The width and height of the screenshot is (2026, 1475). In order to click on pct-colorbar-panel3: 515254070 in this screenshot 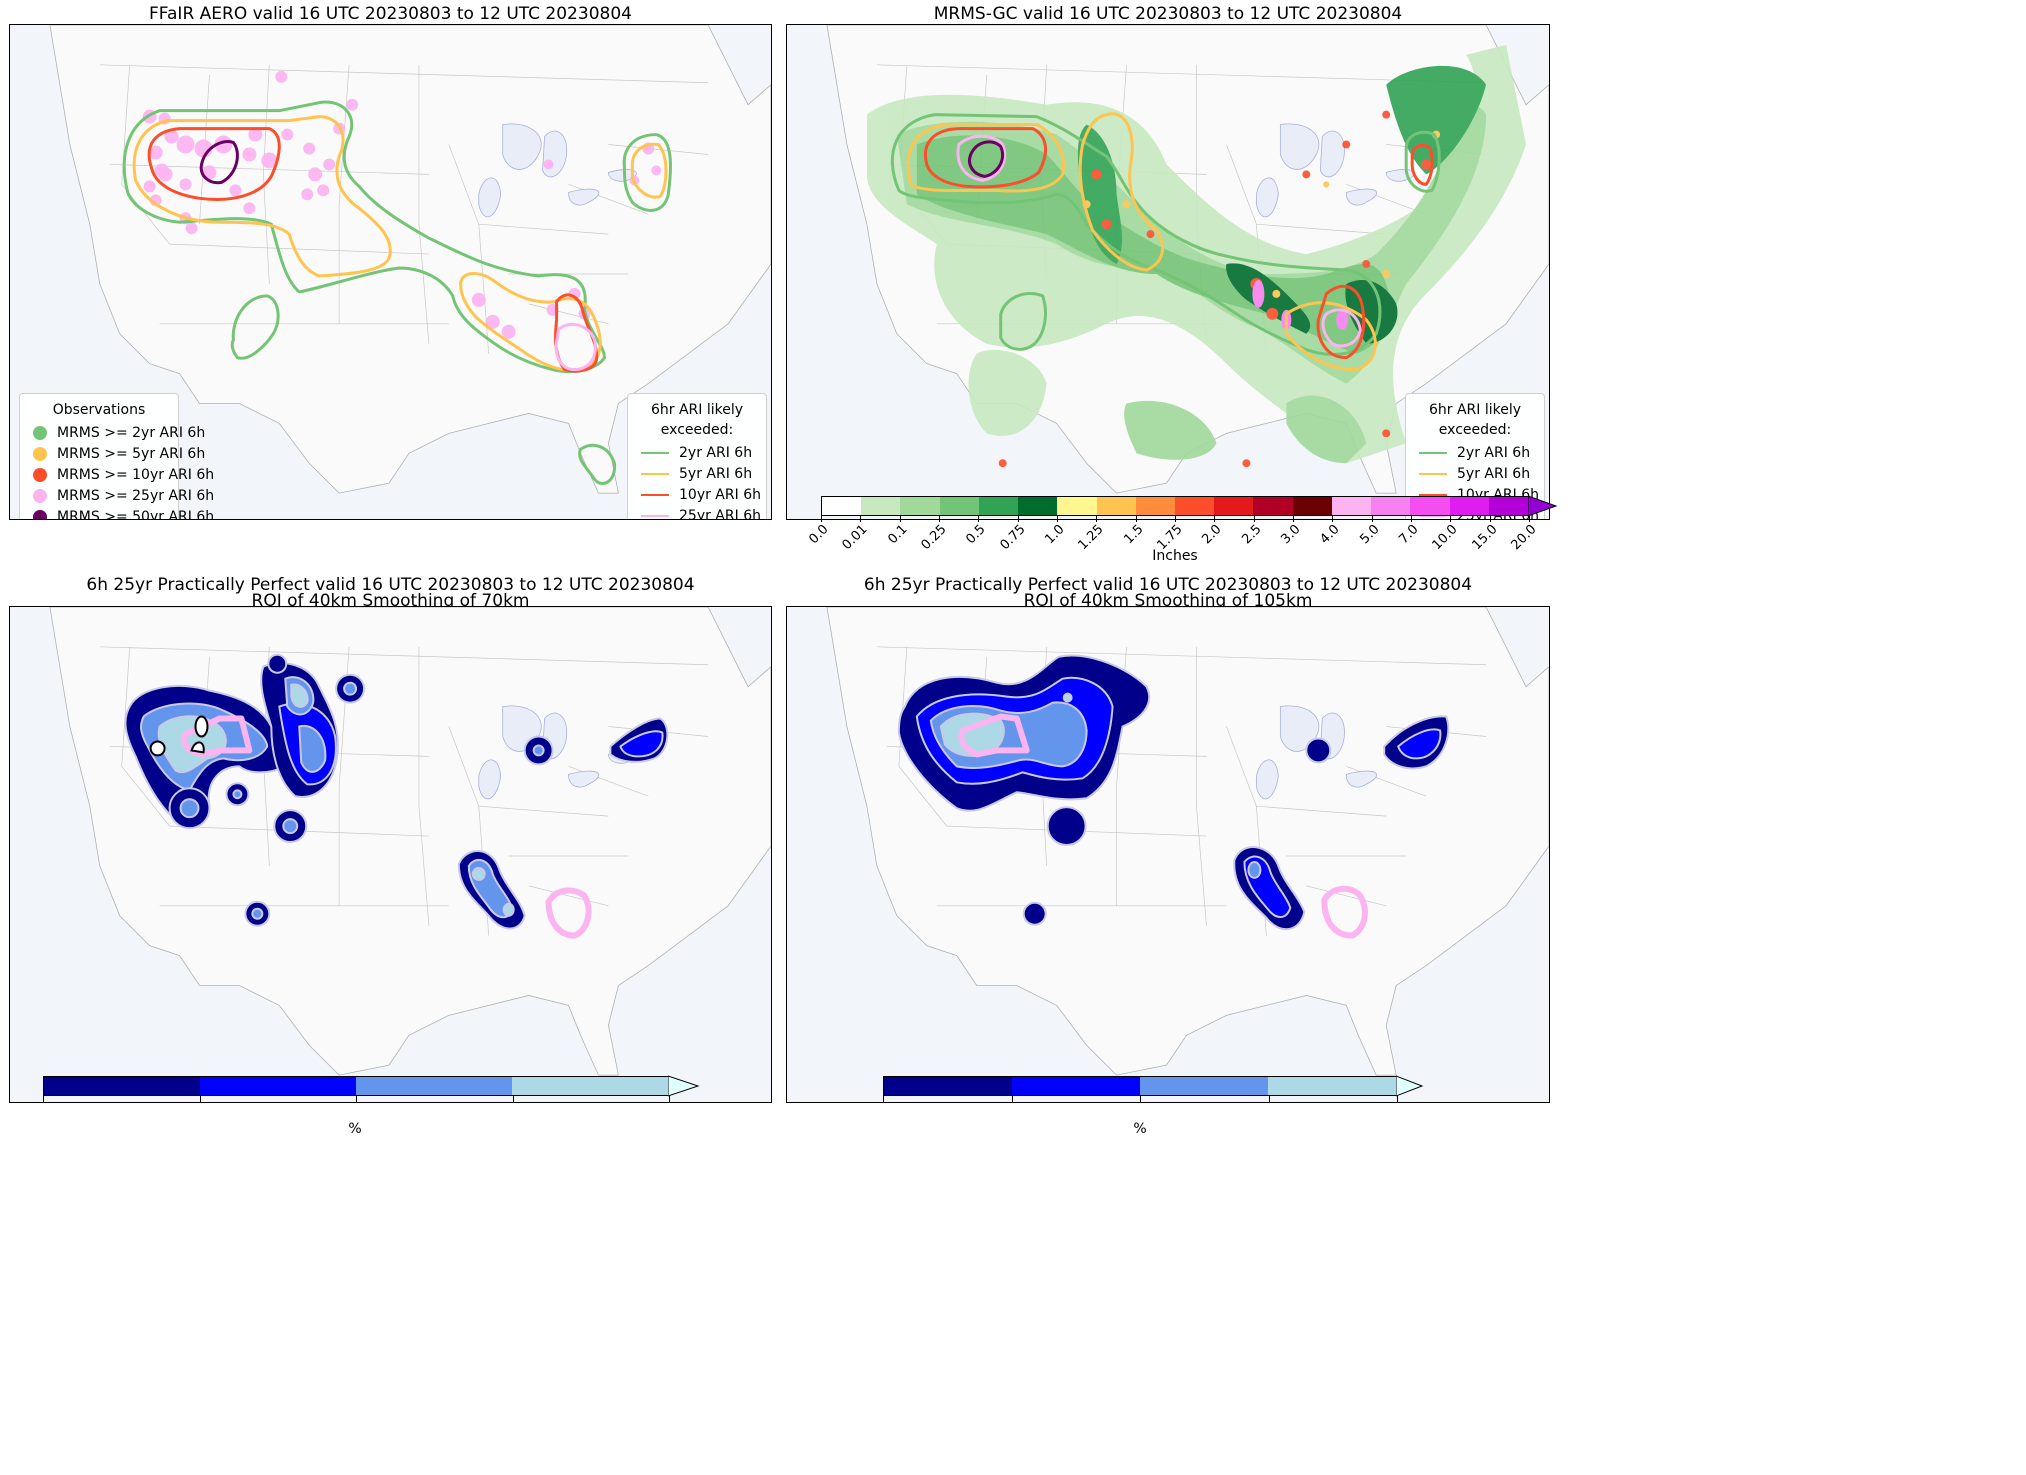, I will do `click(383, 1089)`.